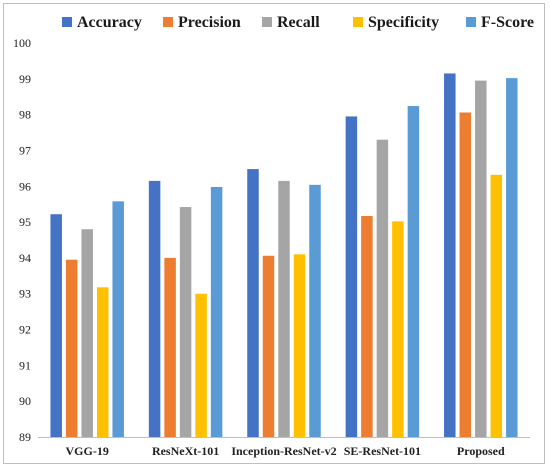 The height and width of the screenshot is (469, 550). I want to click on bar-proposed-f-score, so click(512, 257).